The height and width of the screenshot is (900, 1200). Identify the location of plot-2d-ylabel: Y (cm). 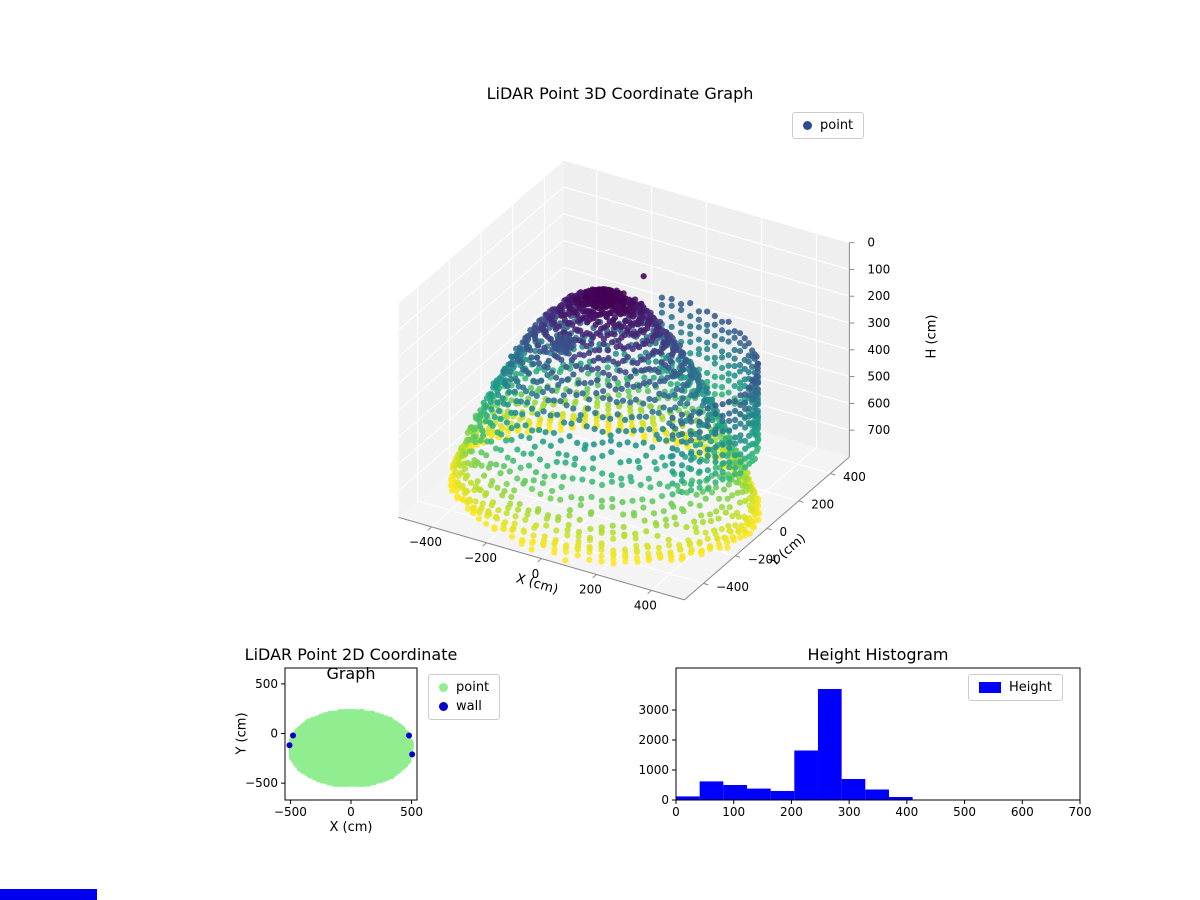
(242, 733).